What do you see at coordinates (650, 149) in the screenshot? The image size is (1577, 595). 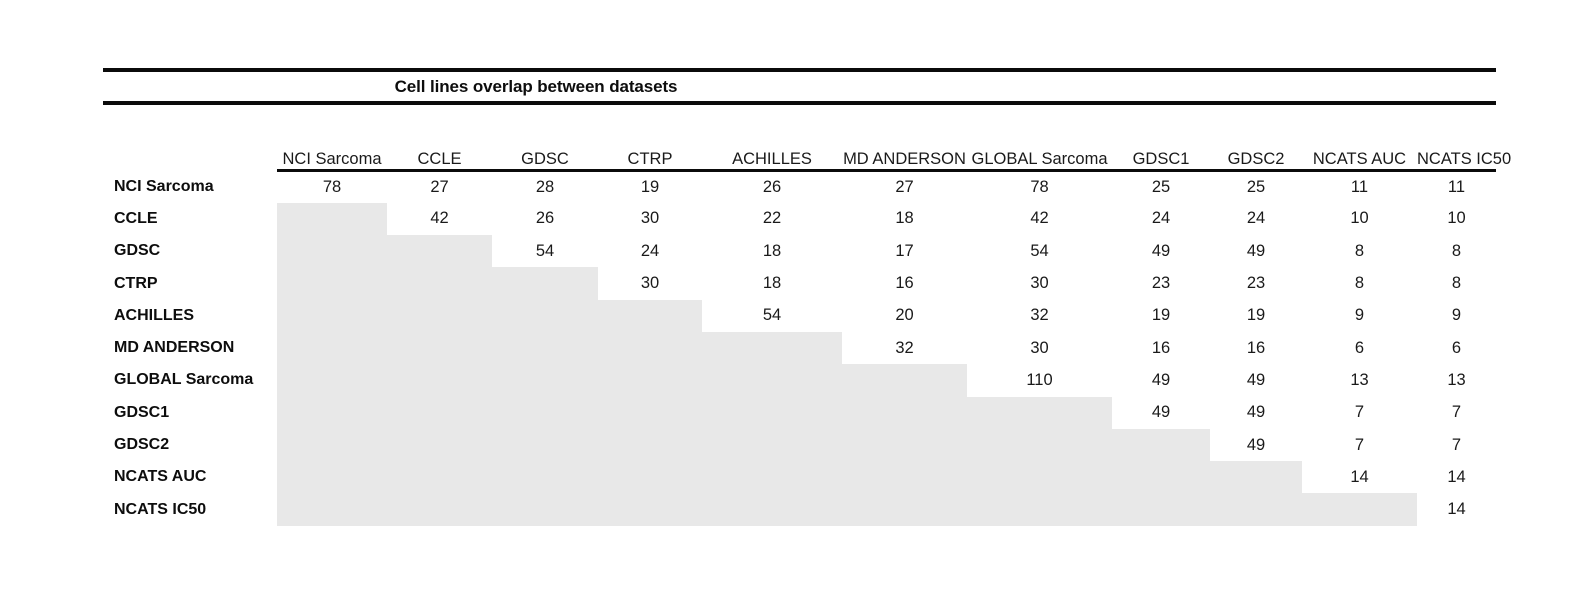 I see `column-header: CTRP` at bounding box center [650, 149].